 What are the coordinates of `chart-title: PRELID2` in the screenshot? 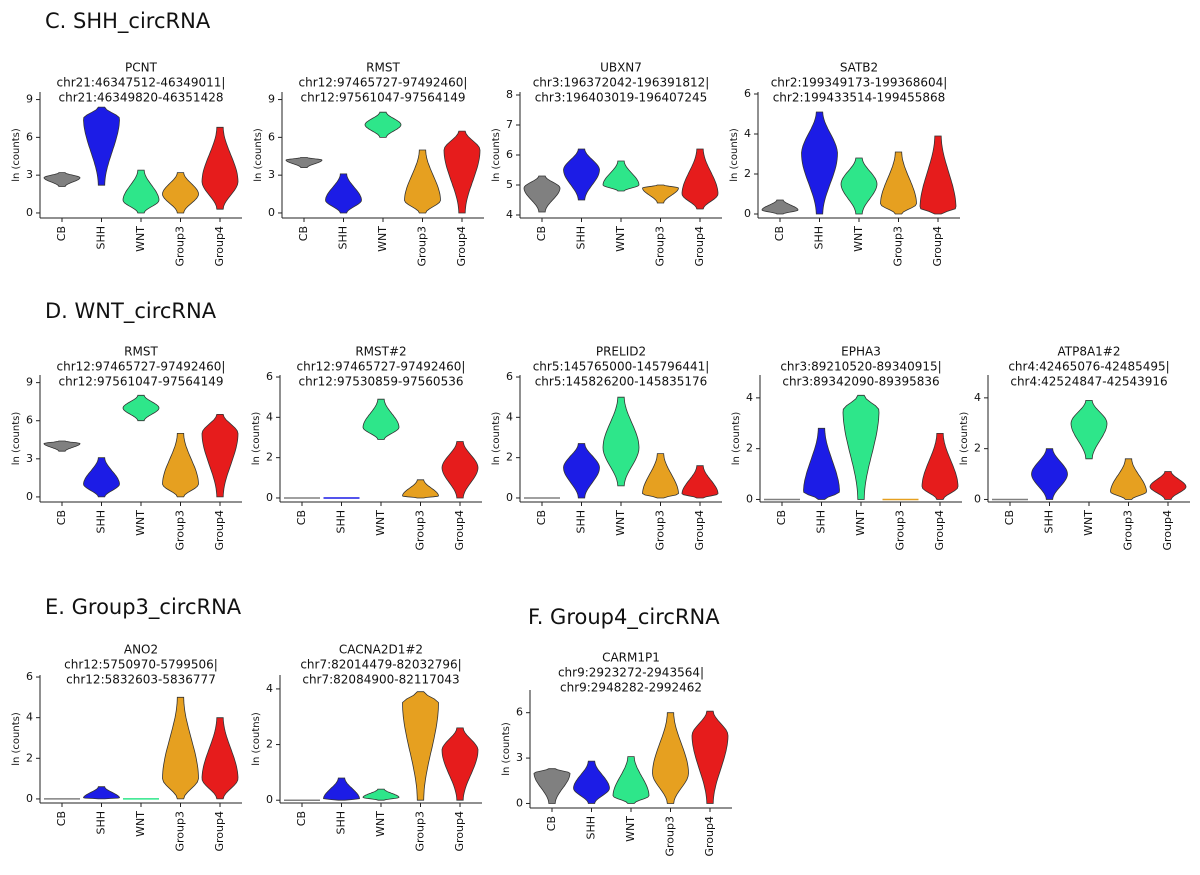 It's located at (621, 352).